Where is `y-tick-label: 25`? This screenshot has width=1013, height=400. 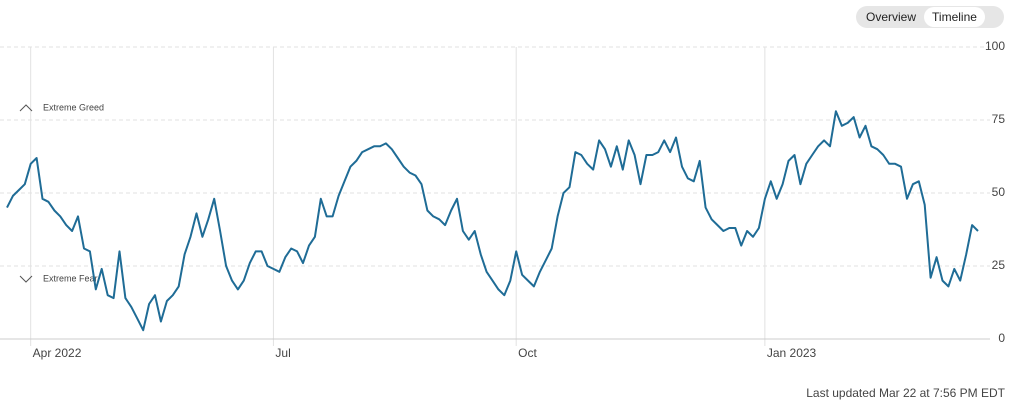 y-tick-label: 25 is located at coordinates (999, 265).